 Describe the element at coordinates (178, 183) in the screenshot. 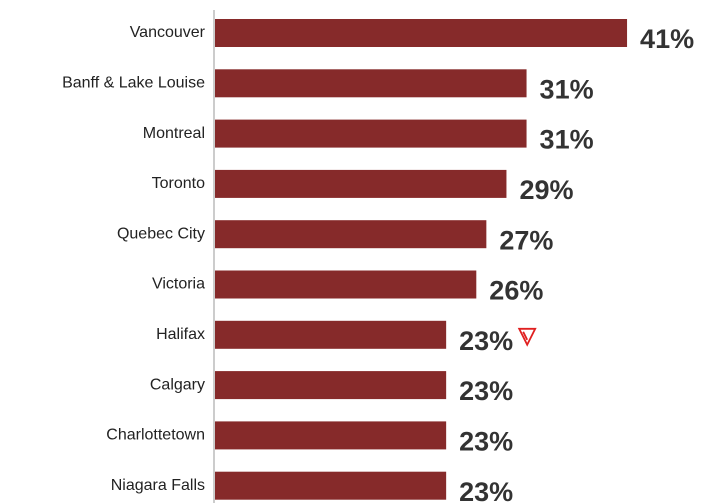

I see `category-label: Toronto` at that location.